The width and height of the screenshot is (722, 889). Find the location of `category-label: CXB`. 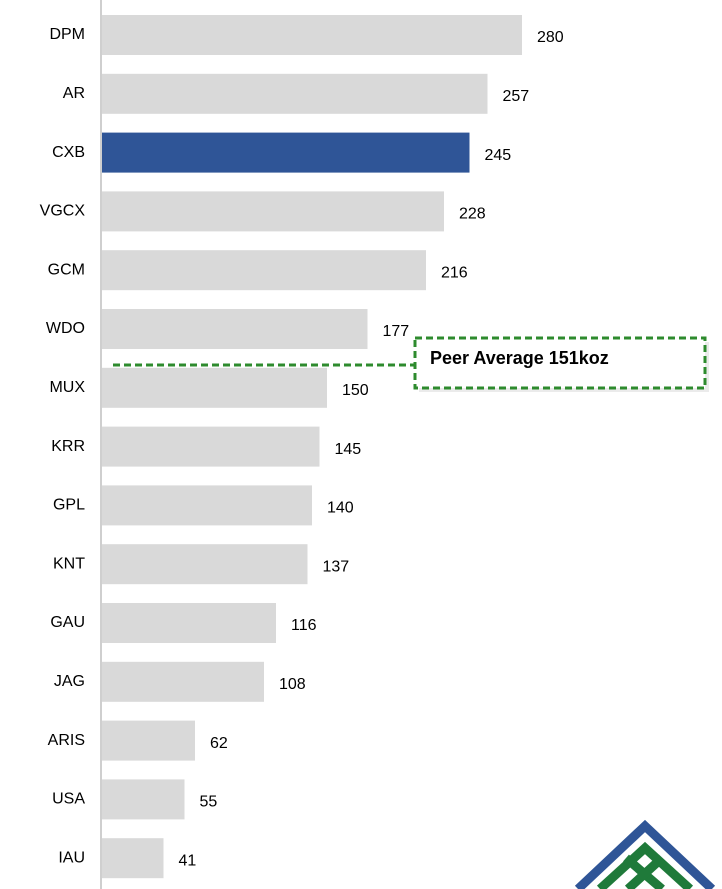

category-label: CXB is located at coordinates (68, 152).